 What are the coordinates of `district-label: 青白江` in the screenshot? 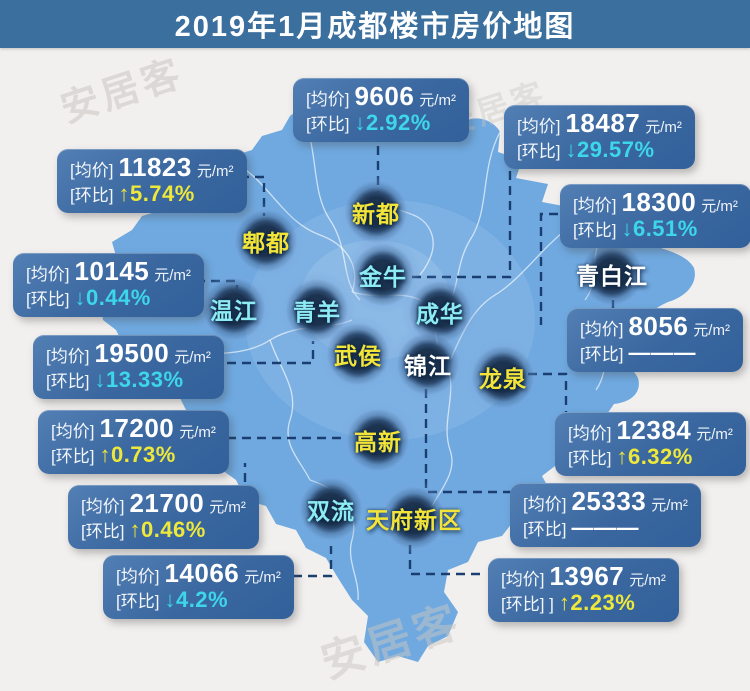 It's located at (612, 276).